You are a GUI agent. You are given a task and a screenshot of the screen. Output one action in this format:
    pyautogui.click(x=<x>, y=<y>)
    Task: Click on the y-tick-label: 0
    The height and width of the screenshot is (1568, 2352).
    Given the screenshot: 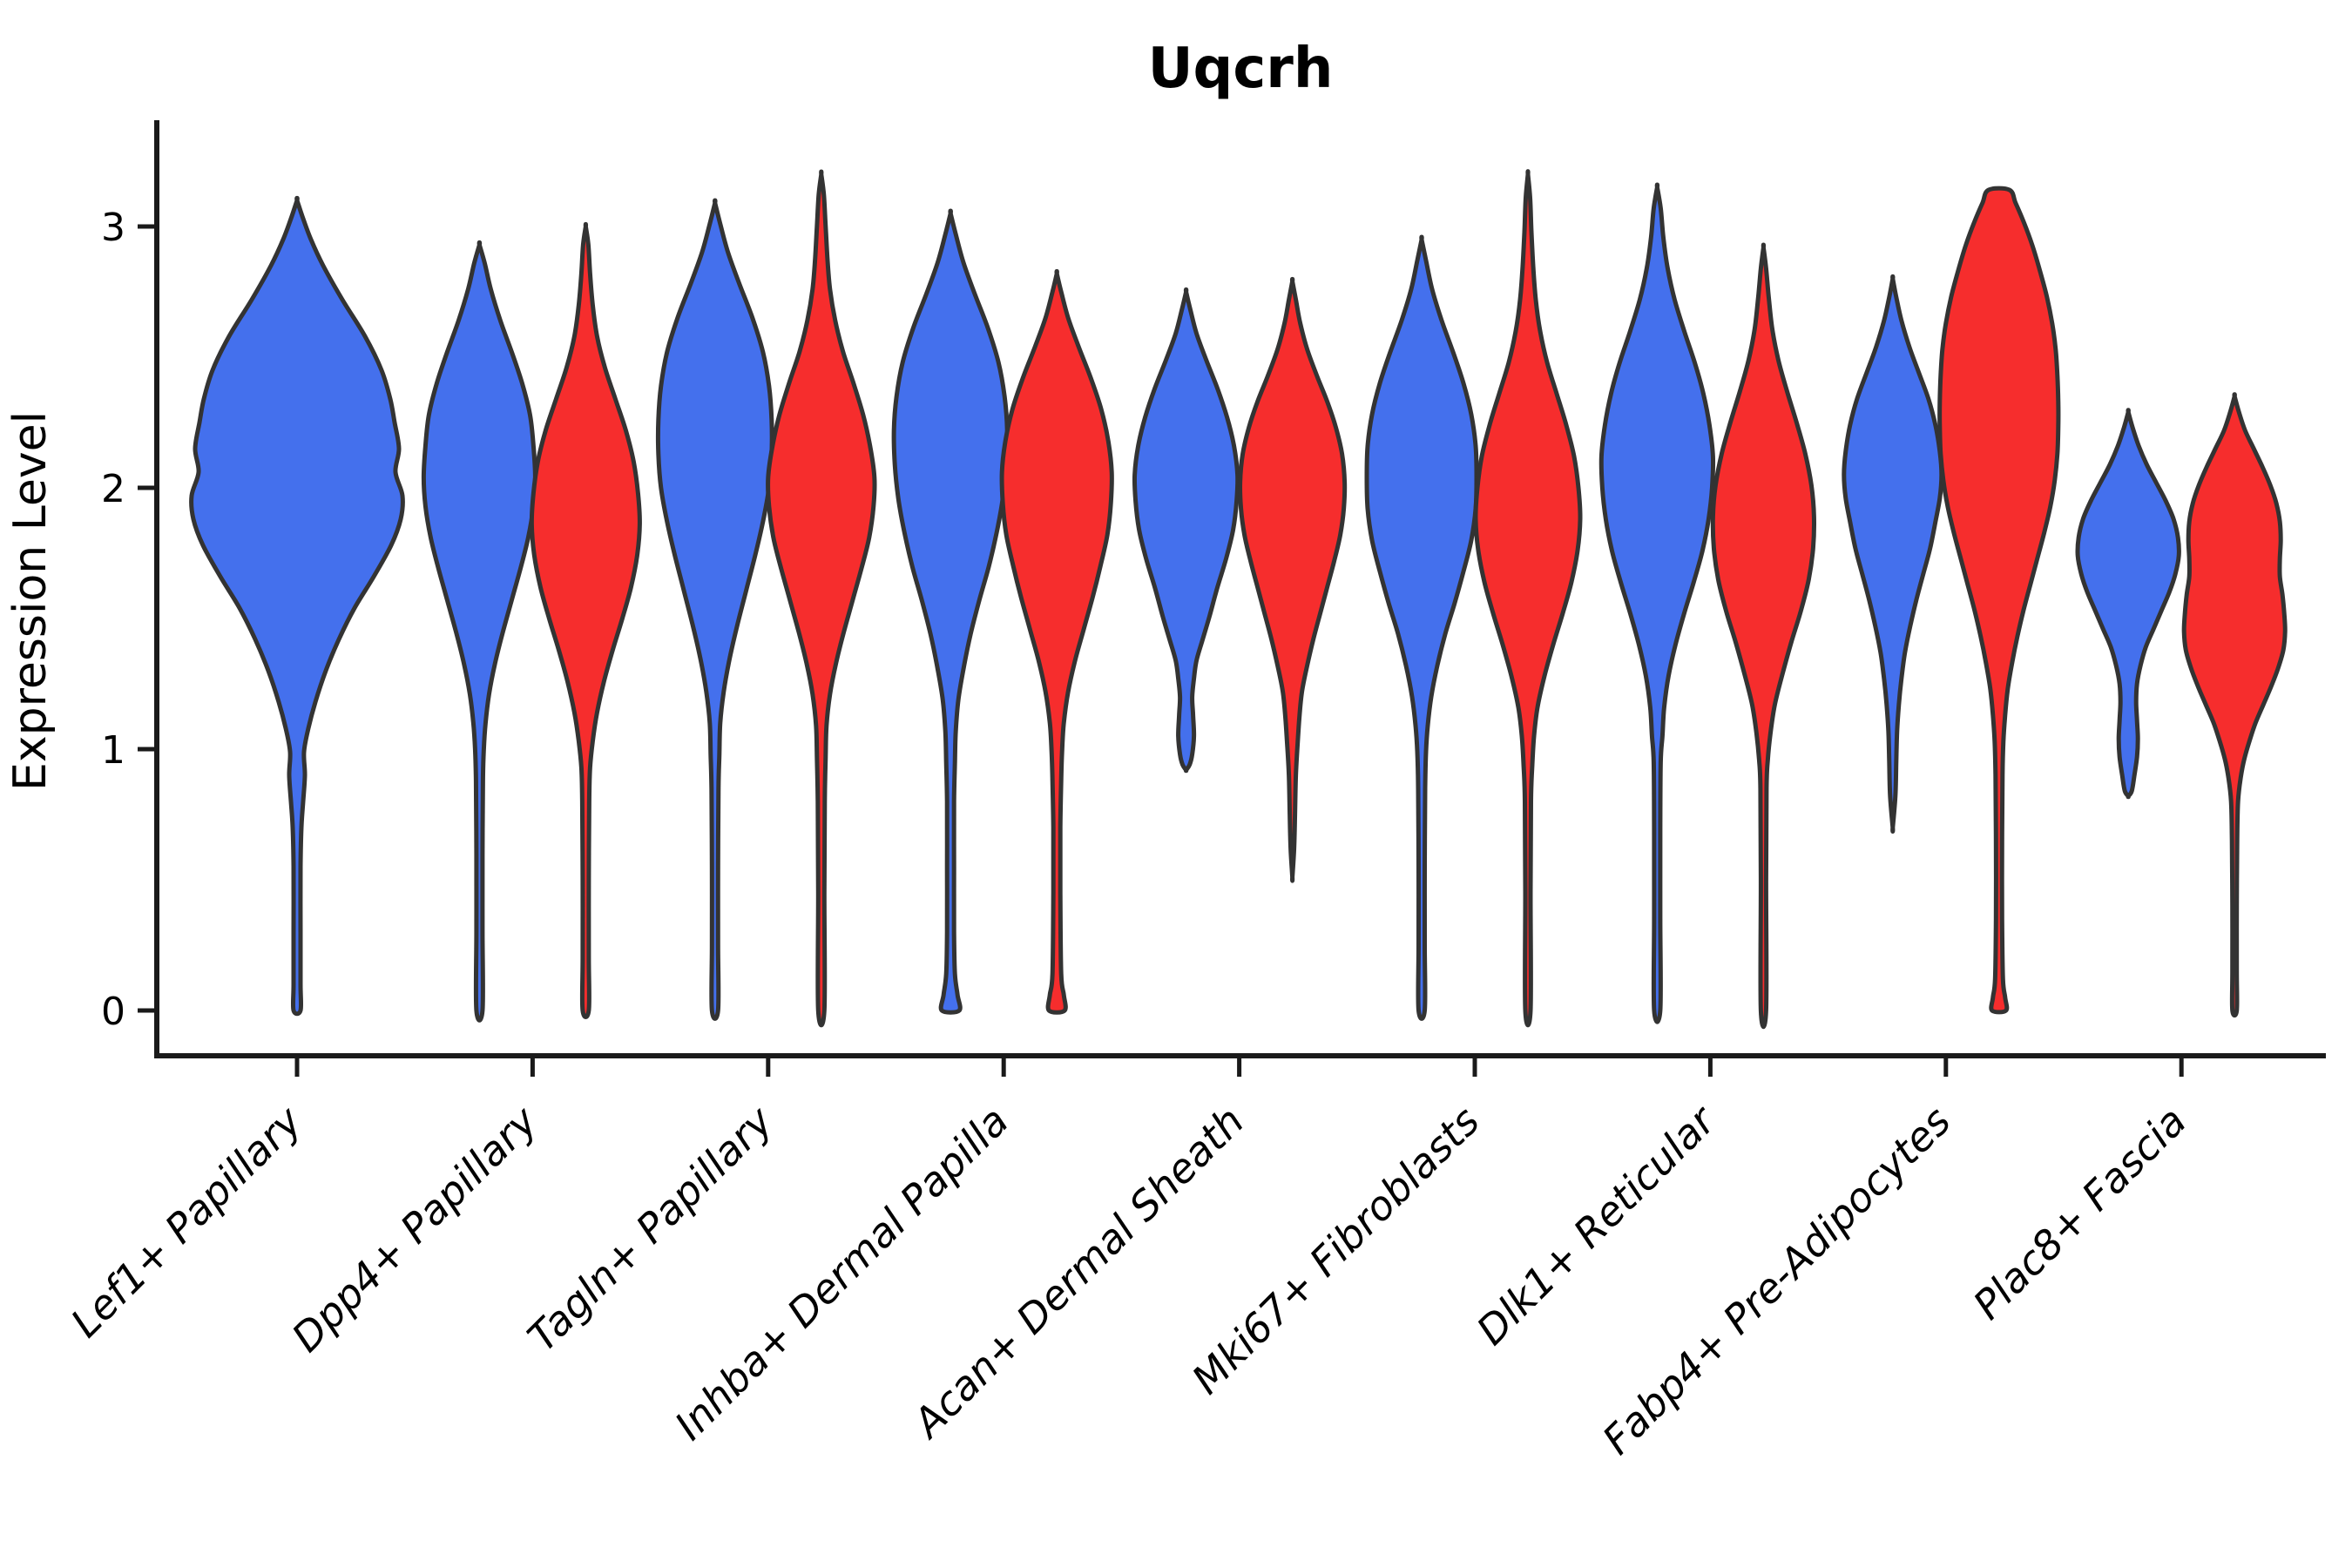 What is the action you would take?
    pyautogui.click(x=113, y=1012)
    